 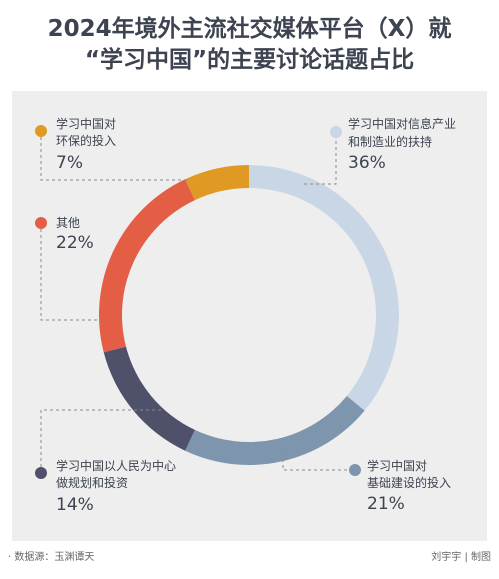 What do you see at coordinates (367, 163) in the screenshot?
I see `slice-info-industry-value: 36%` at bounding box center [367, 163].